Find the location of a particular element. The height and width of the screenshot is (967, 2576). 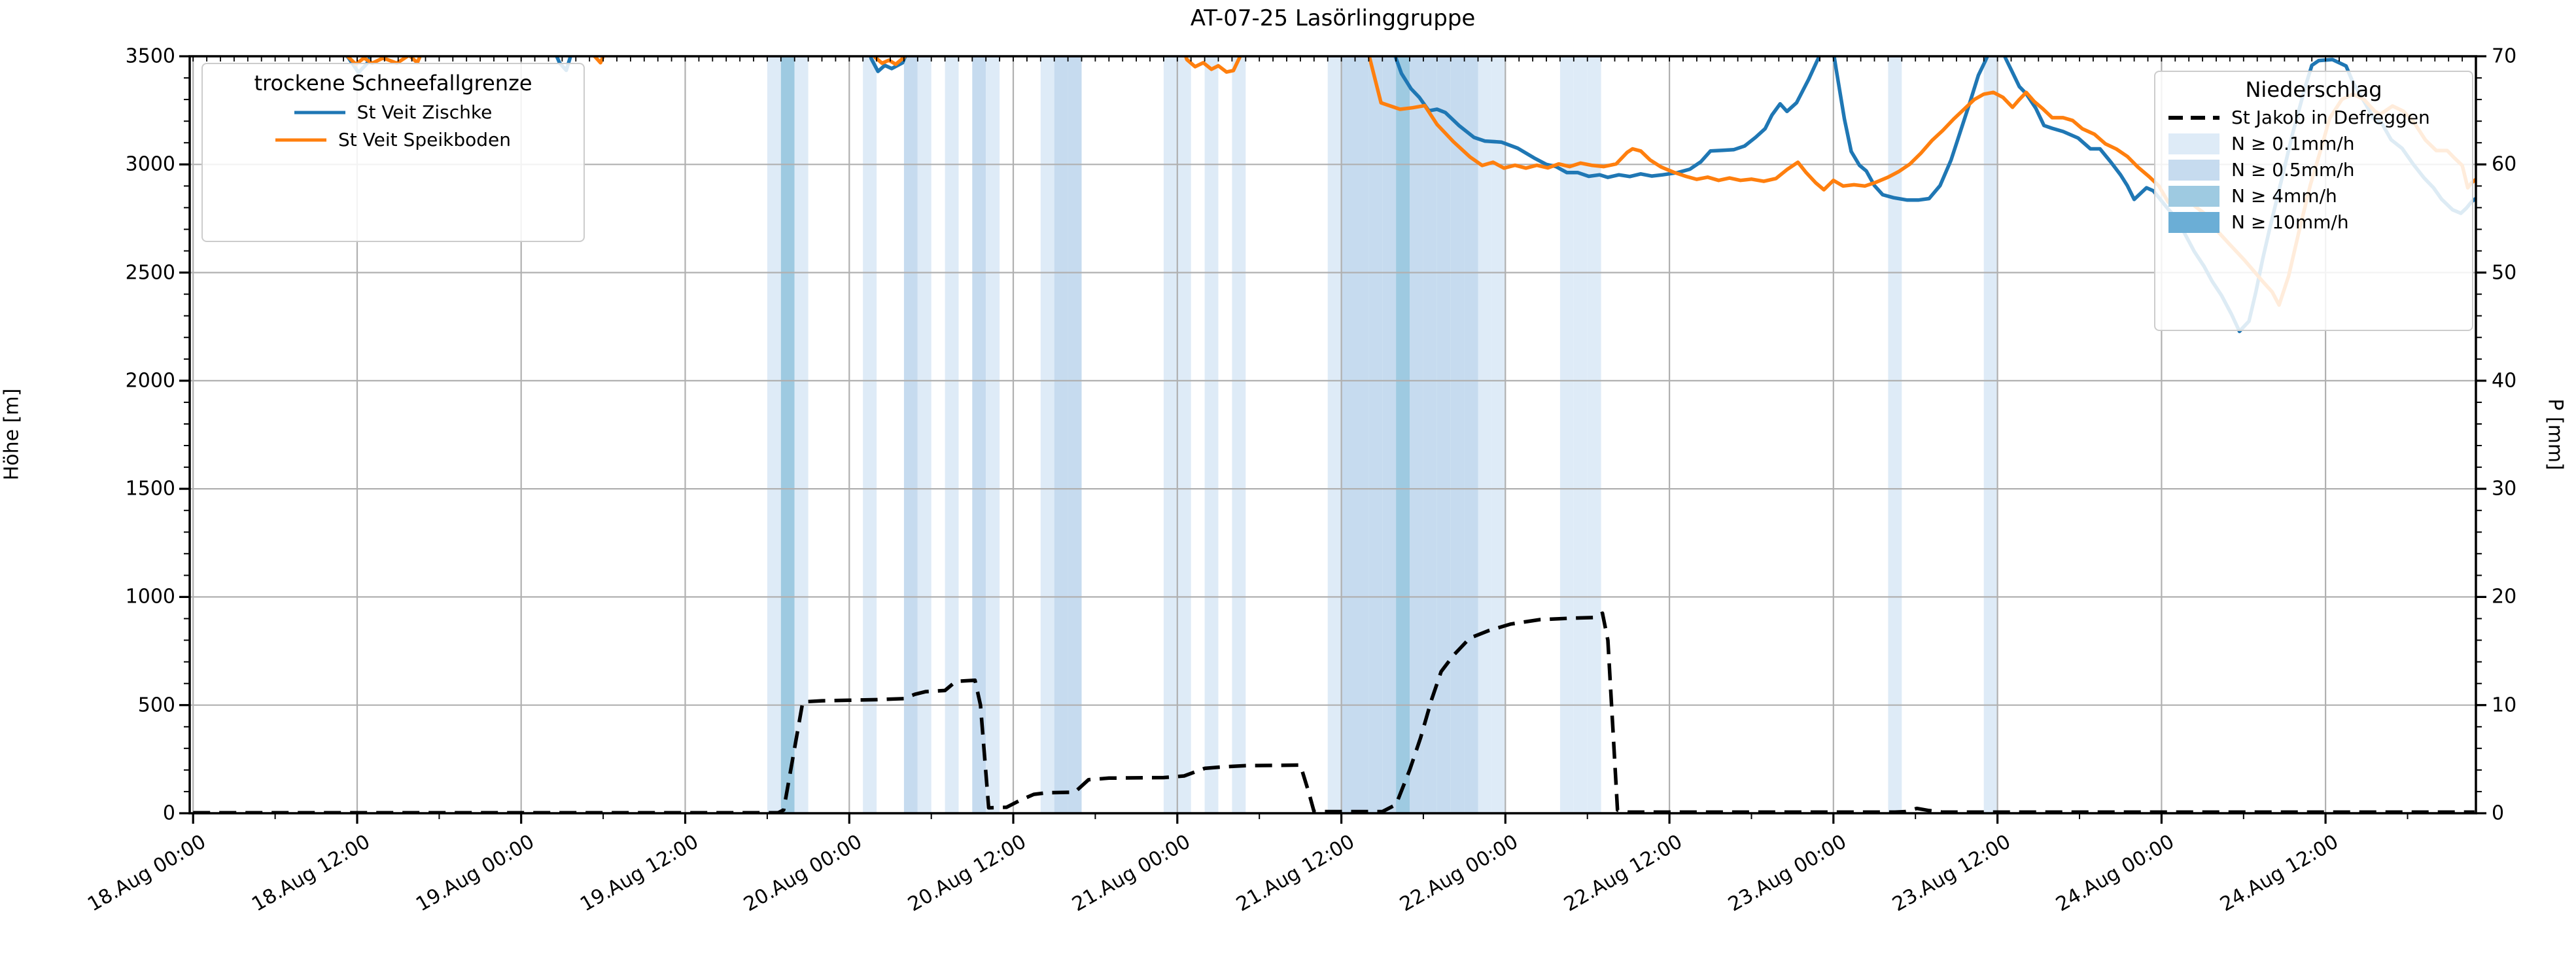

y-right-tick-label: 50 is located at coordinates (2504, 273).